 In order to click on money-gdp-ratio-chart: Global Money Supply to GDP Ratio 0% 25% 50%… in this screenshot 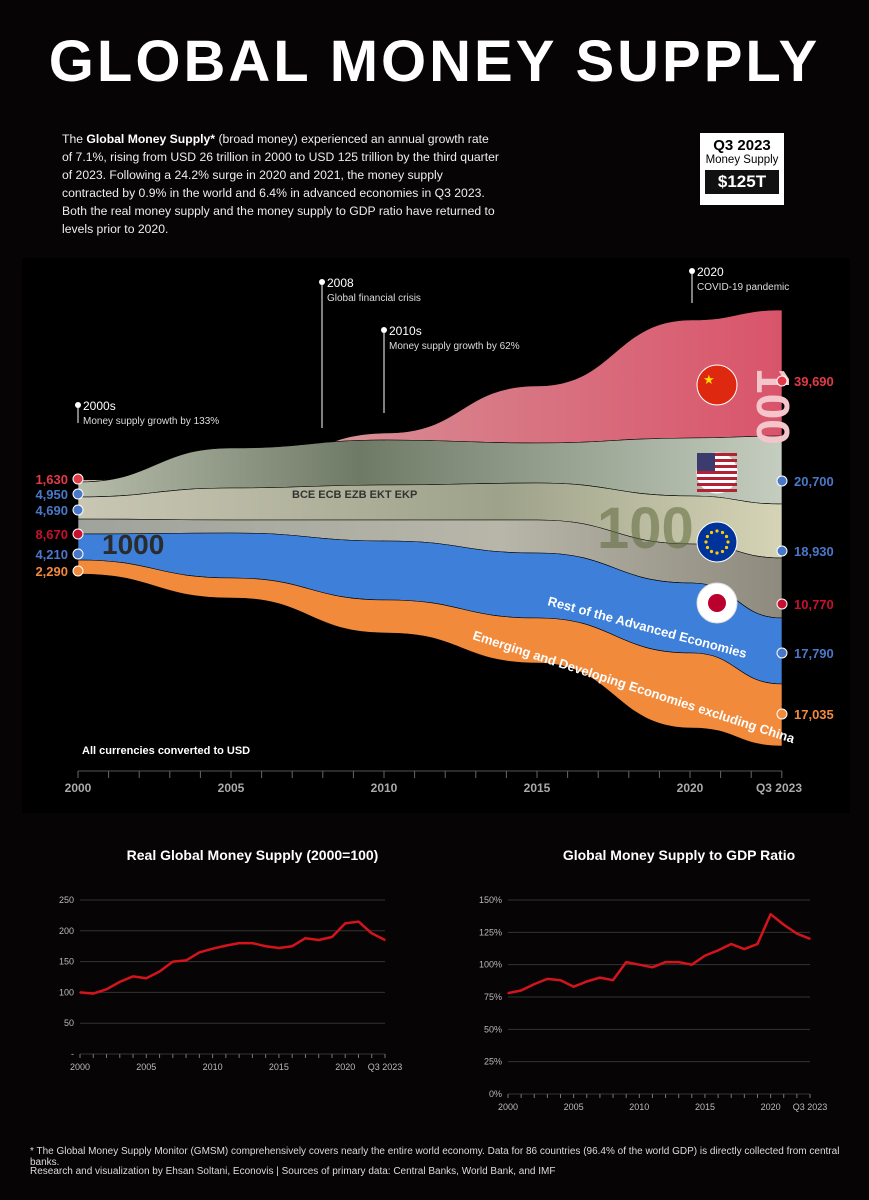, I will do `click(653, 979)`.